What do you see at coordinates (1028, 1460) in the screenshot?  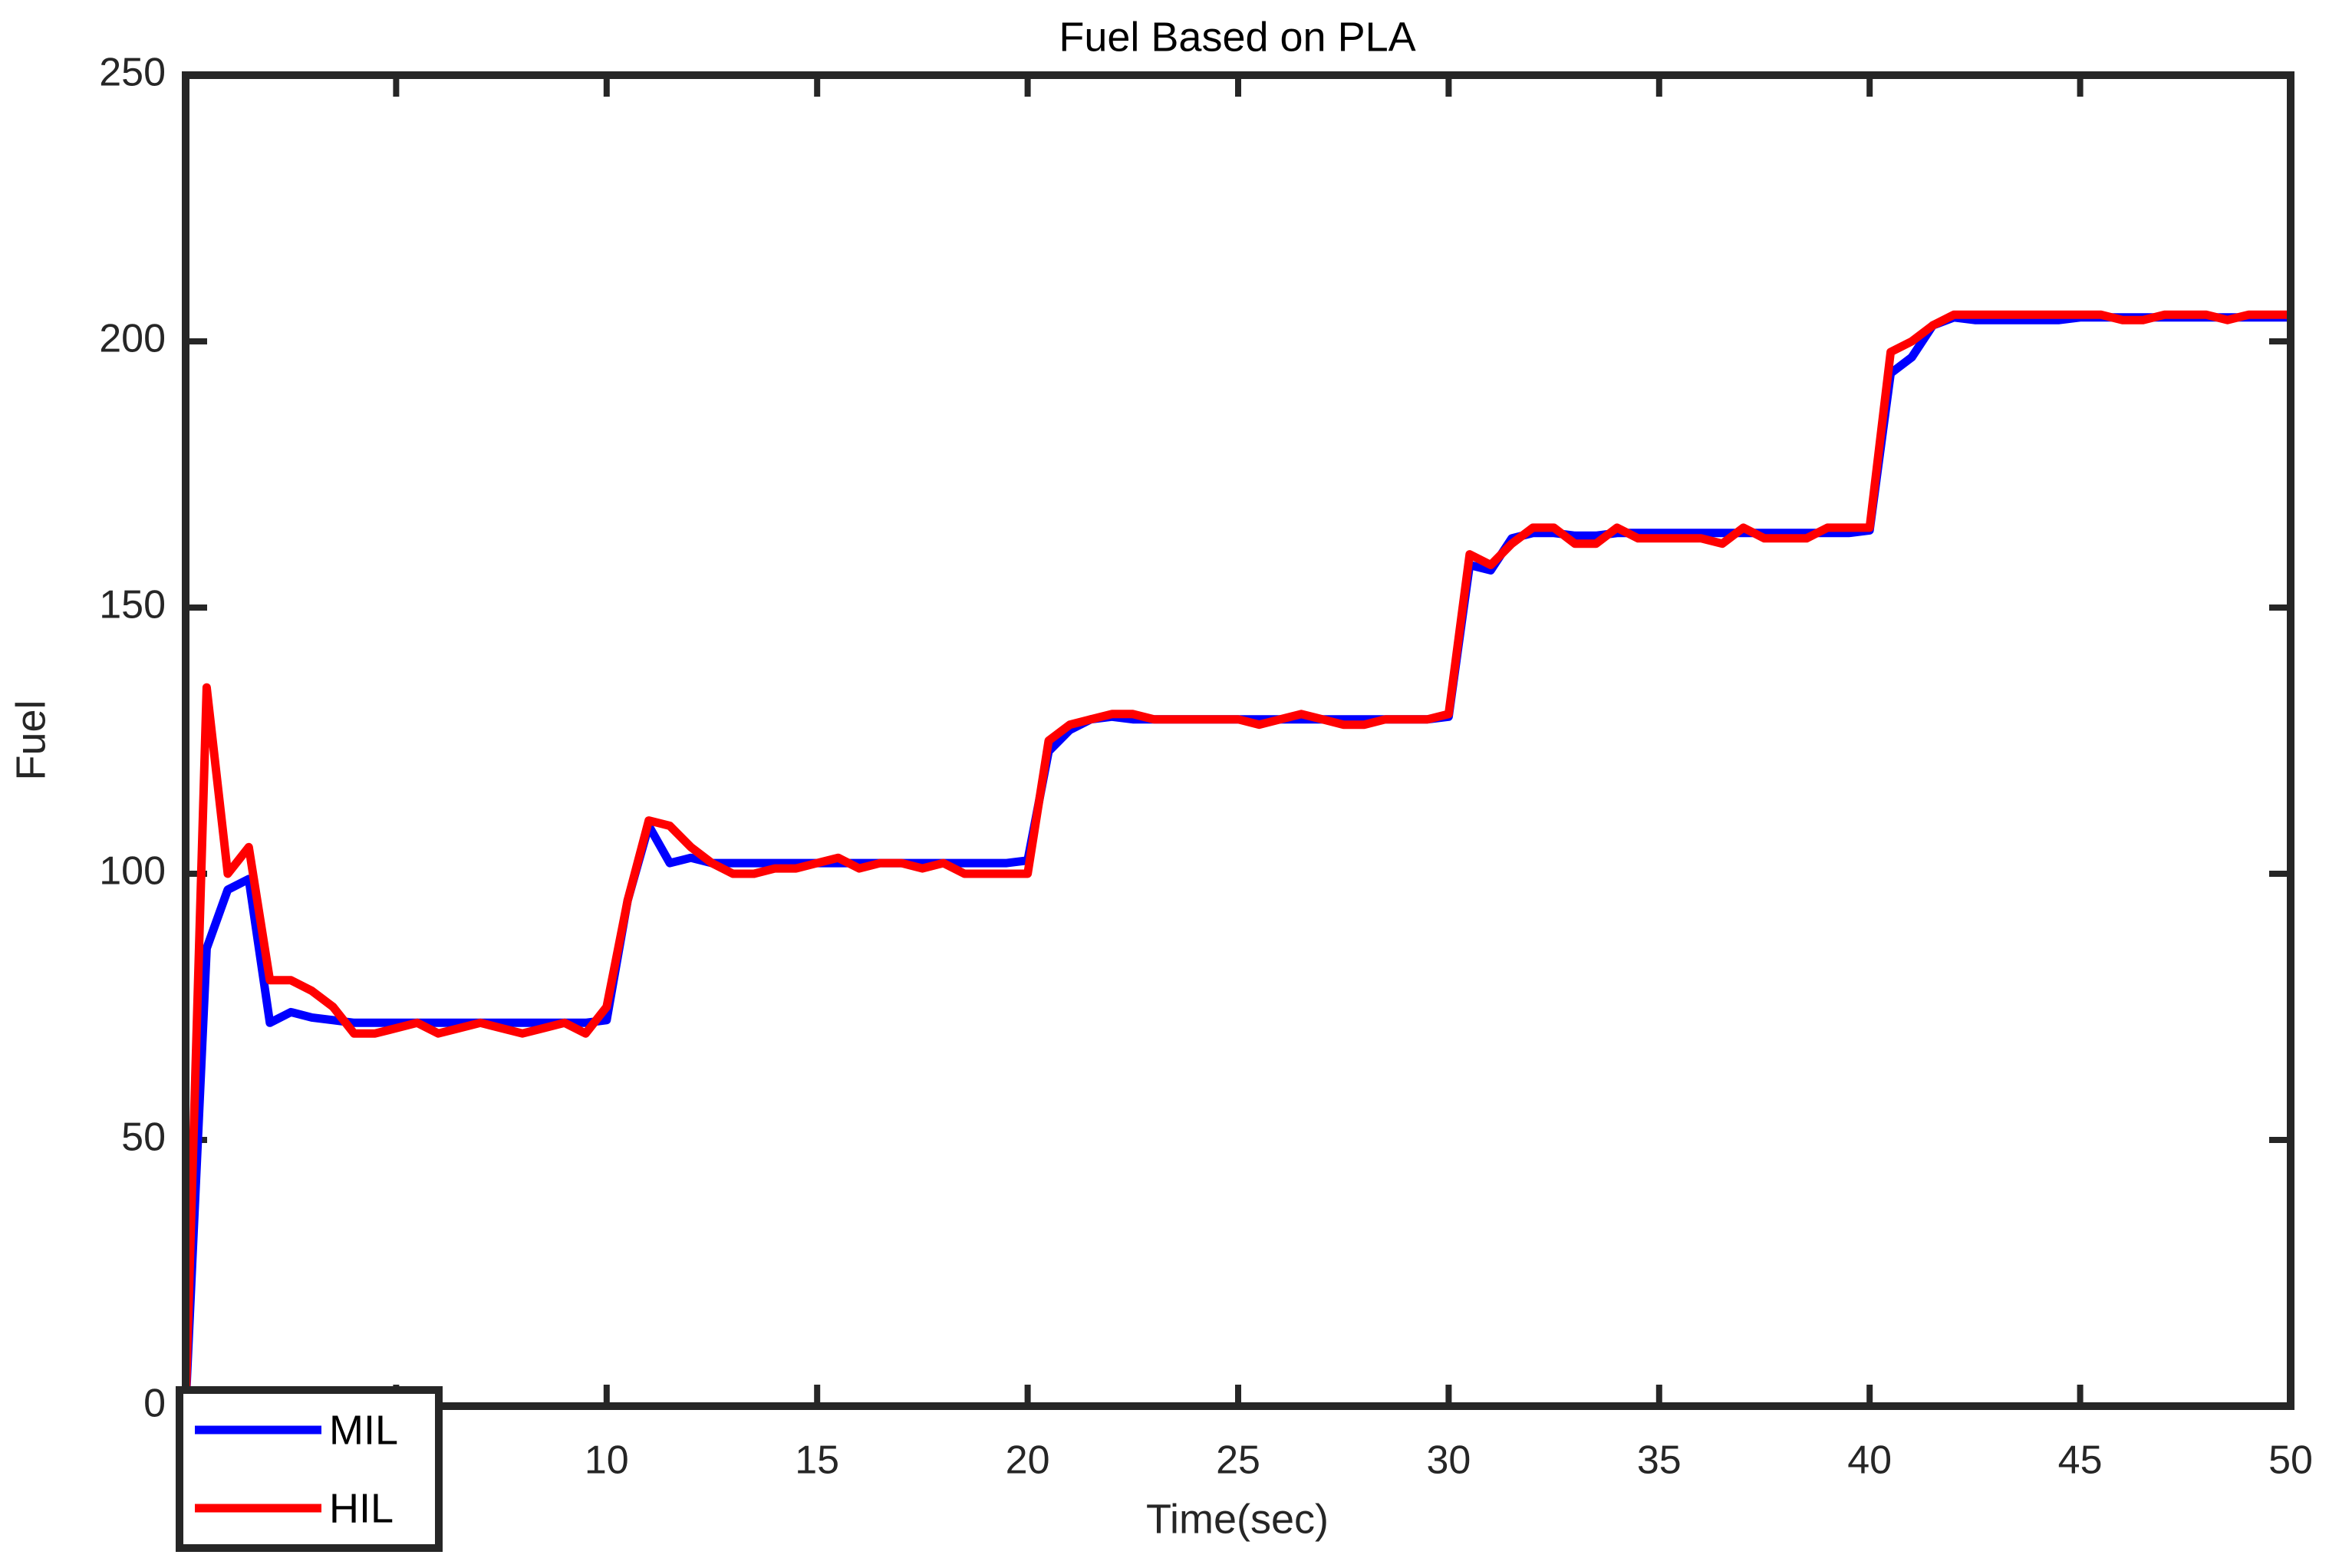 I see `x-tick-label: 20` at bounding box center [1028, 1460].